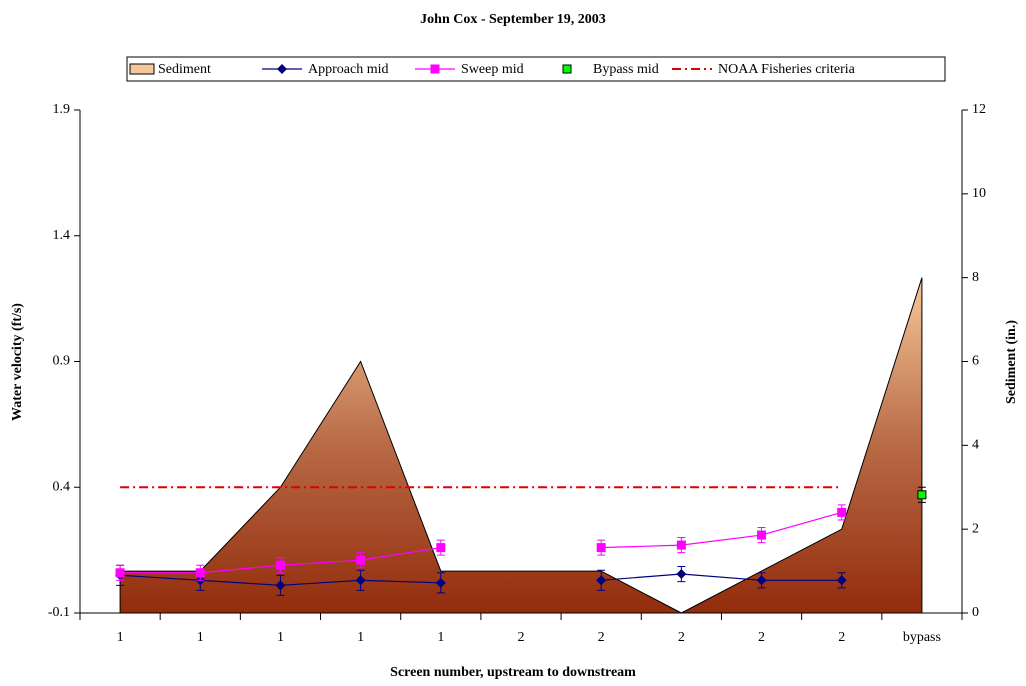 This screenshot has height=686, width=1026. Describe the element at coordinates (142, 69) in the screenshot. I see `legend-symbol` at that location.